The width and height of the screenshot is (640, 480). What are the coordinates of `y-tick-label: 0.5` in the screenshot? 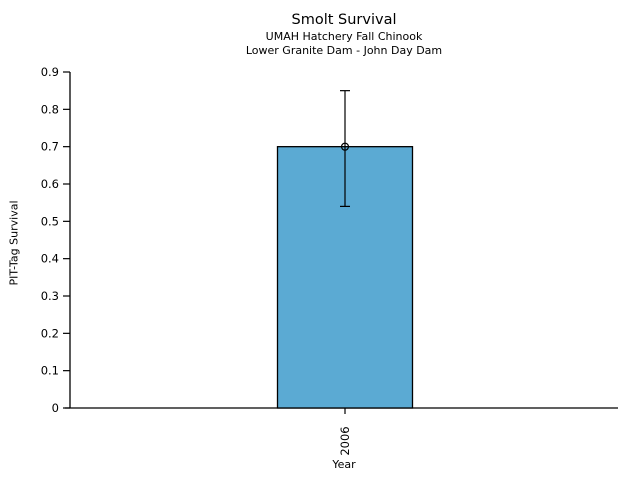 It's located at (50, 221).